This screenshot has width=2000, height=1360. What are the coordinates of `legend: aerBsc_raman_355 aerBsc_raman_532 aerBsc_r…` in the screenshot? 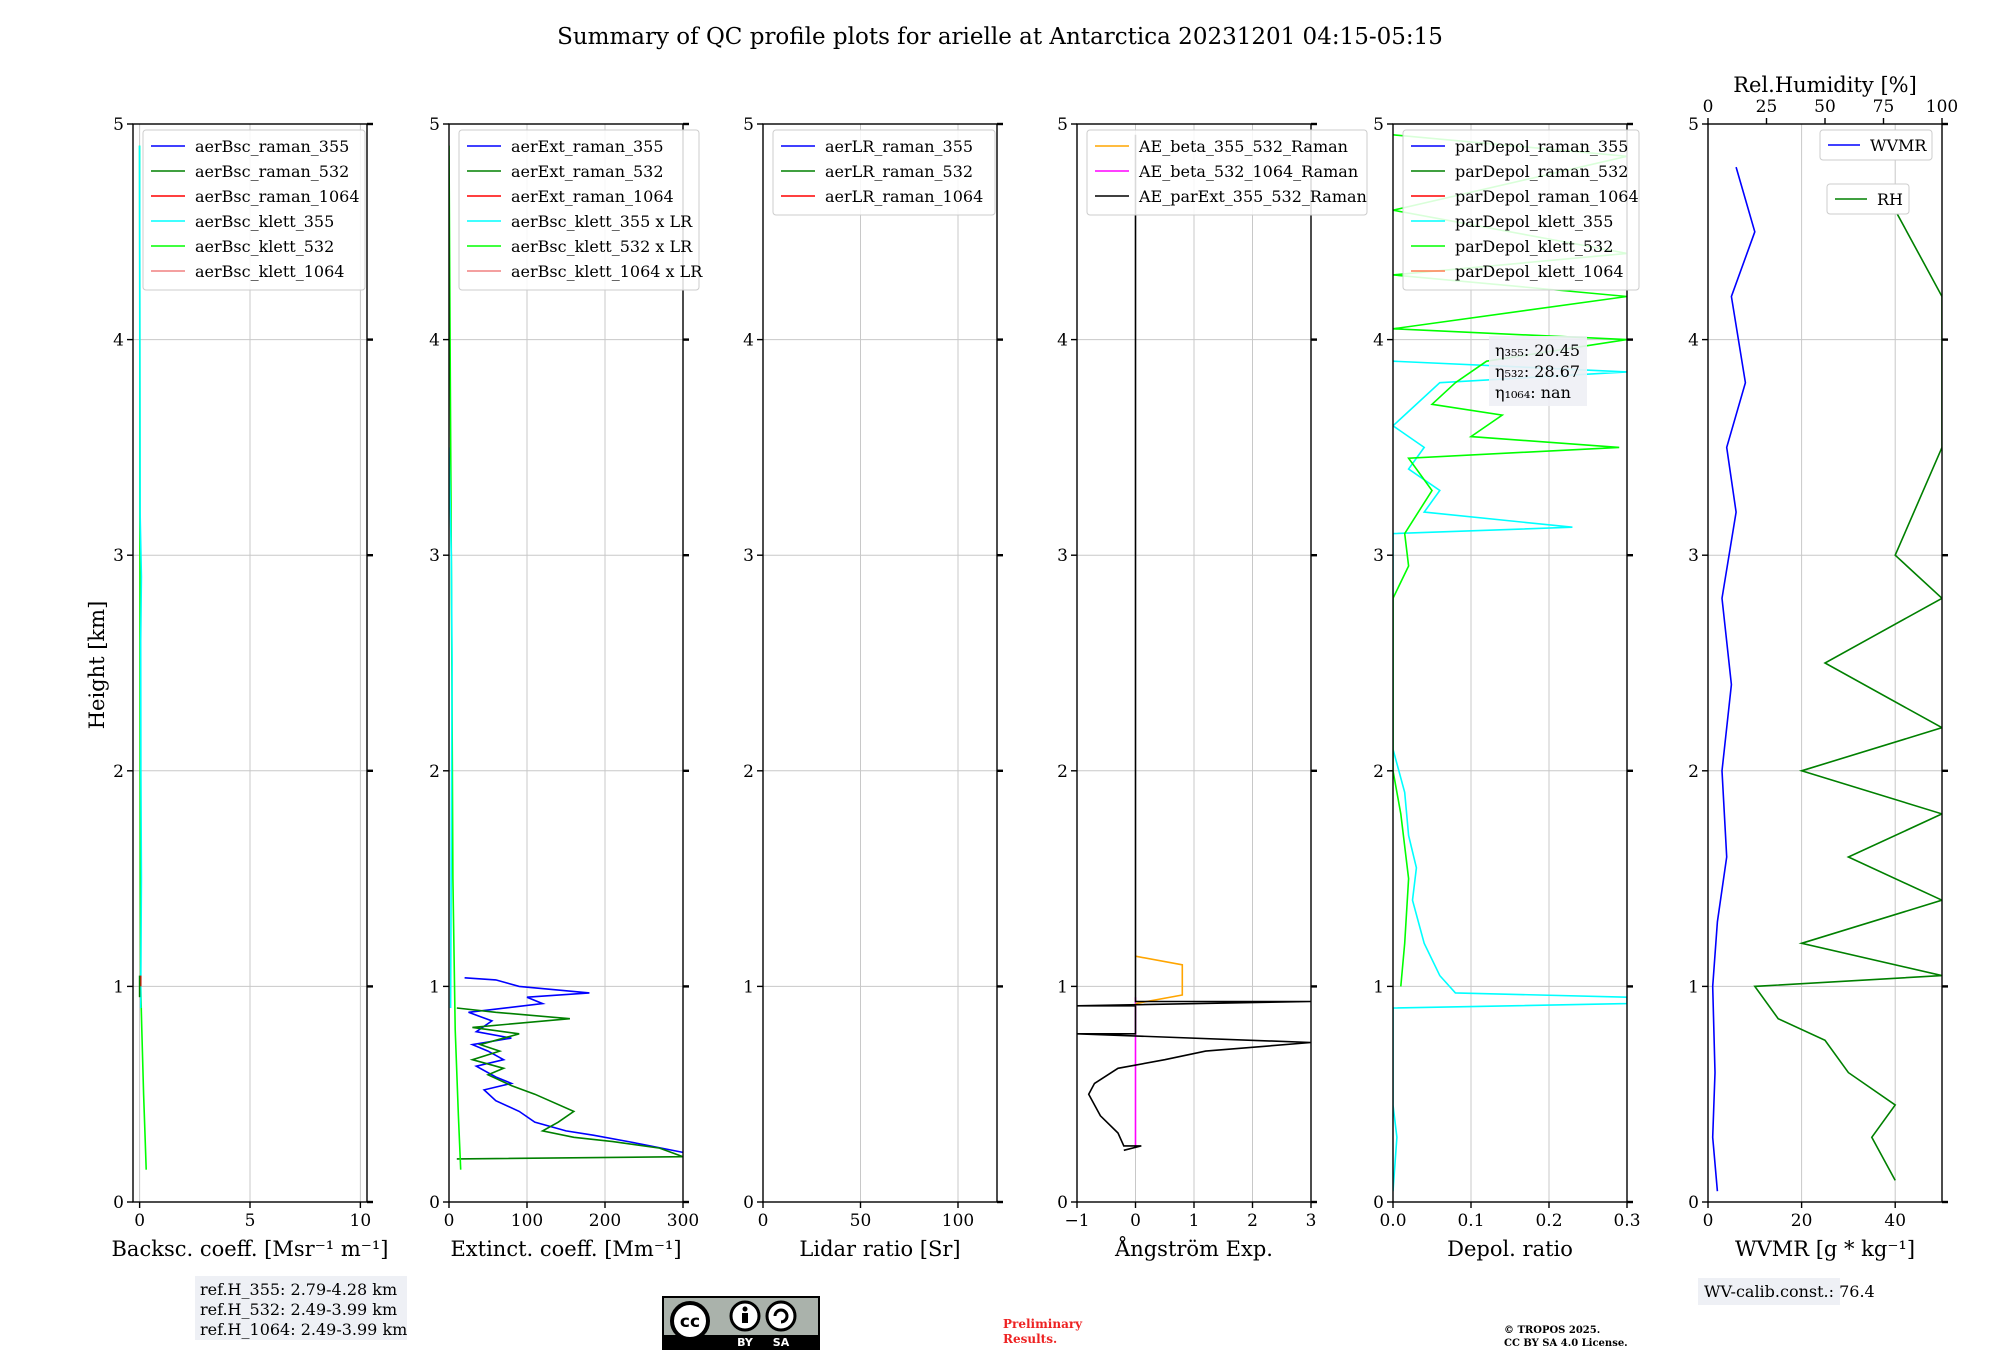 It's located at (254, 210).